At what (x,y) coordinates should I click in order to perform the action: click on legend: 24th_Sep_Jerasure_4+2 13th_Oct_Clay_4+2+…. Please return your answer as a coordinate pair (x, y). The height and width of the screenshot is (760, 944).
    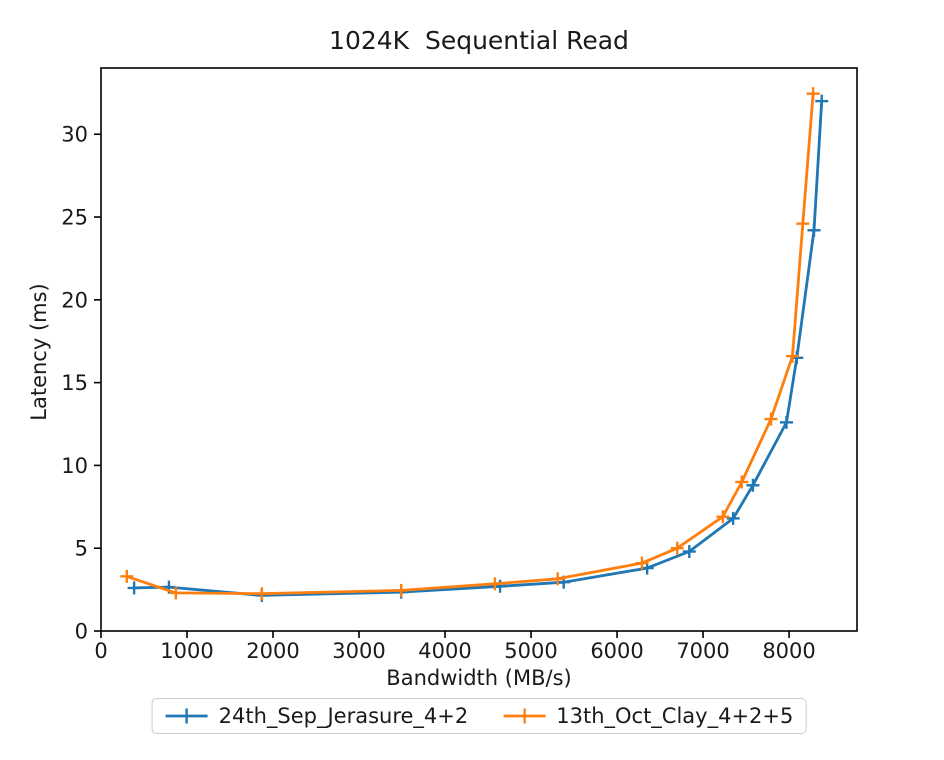
    Looking at the image, I should click on (479, 716).